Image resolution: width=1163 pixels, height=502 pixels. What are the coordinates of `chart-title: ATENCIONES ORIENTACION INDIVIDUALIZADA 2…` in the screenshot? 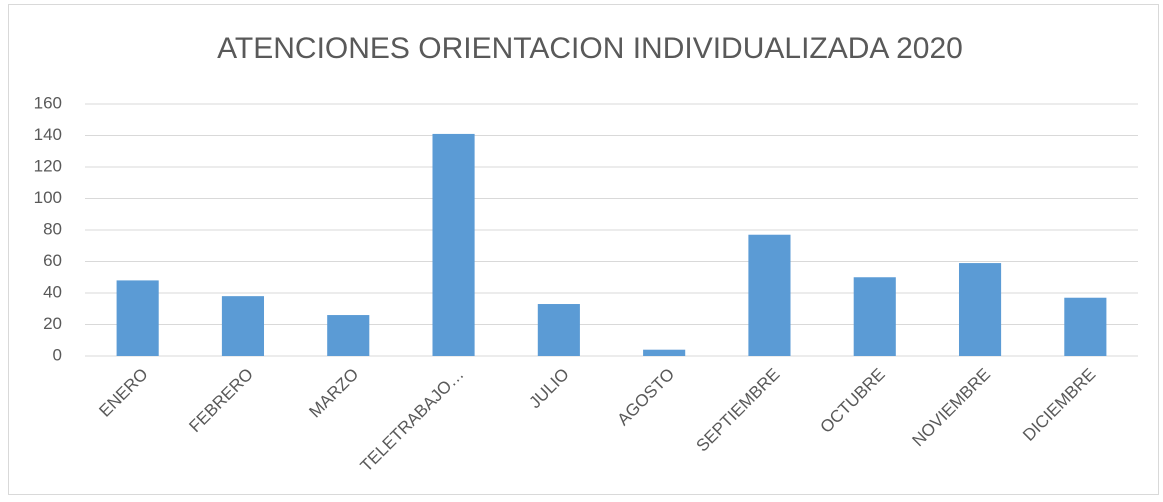 It's located at (590, 48).